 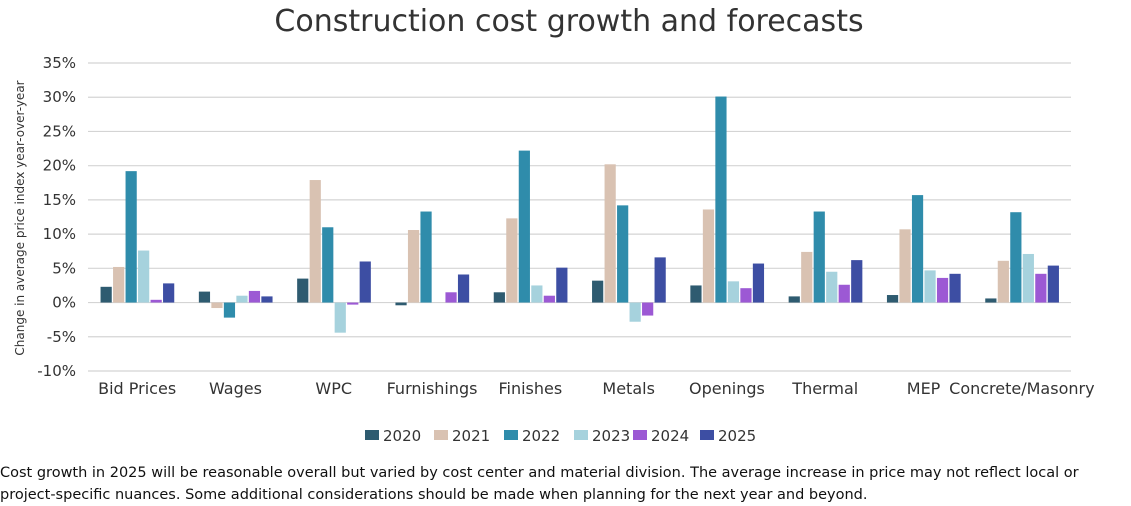 What do you see at coordinates (432, 388) in the screenshot?
I see `x-tick-label: Furnishings` at bounding box center [432, 388].